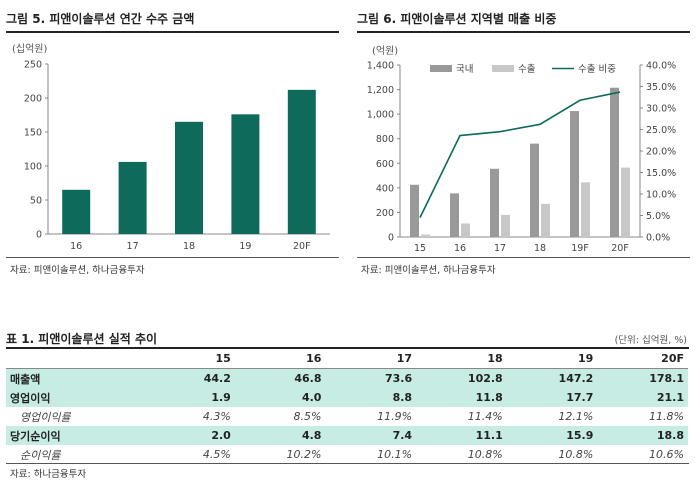 The image size is (695, 486). What do you see at coordinates (552, 359) in the screenshot?
I see `table-column-header: 19` at bounding box center [552, 359].